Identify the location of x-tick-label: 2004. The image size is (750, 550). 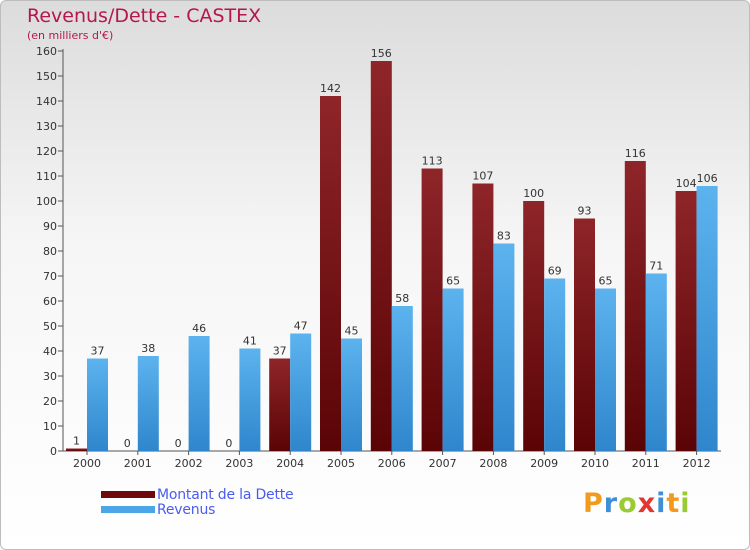
(290, 463).